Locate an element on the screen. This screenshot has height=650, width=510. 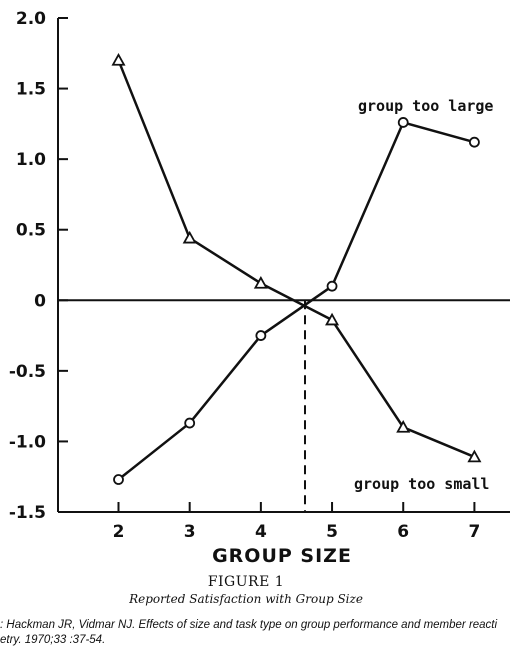
y-tick-label-2: 1.0 is located at coordinates (31, 160).